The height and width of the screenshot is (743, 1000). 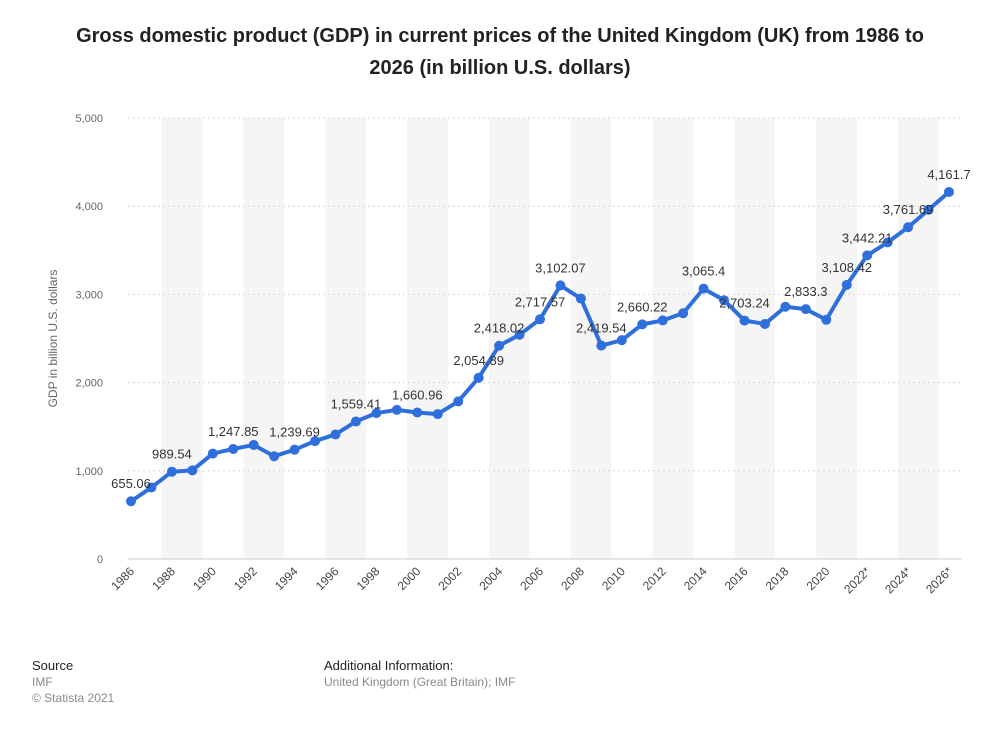 What do you see at coordinates (42, 682) in the screenshot?
I see `source-name: IMF` at bounding box center [42, 682].